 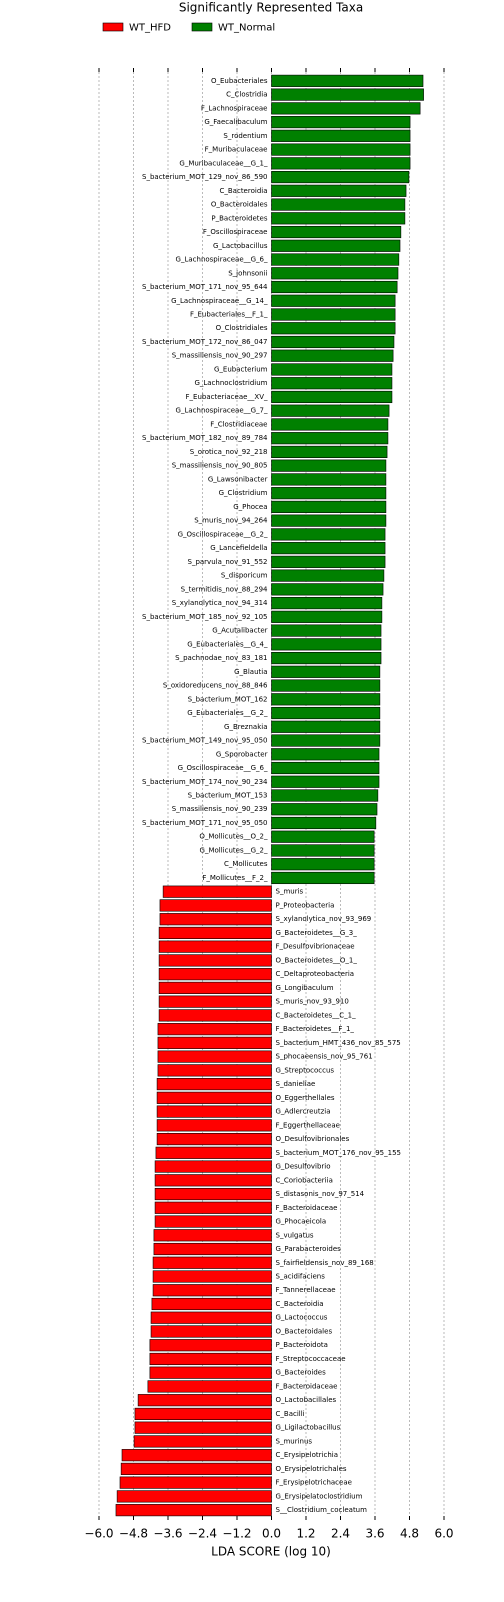 What do you see at coordinates (245, 136) in the screenshot?
I see `category-label: S_rodentium` at bounding box center [245, 136].